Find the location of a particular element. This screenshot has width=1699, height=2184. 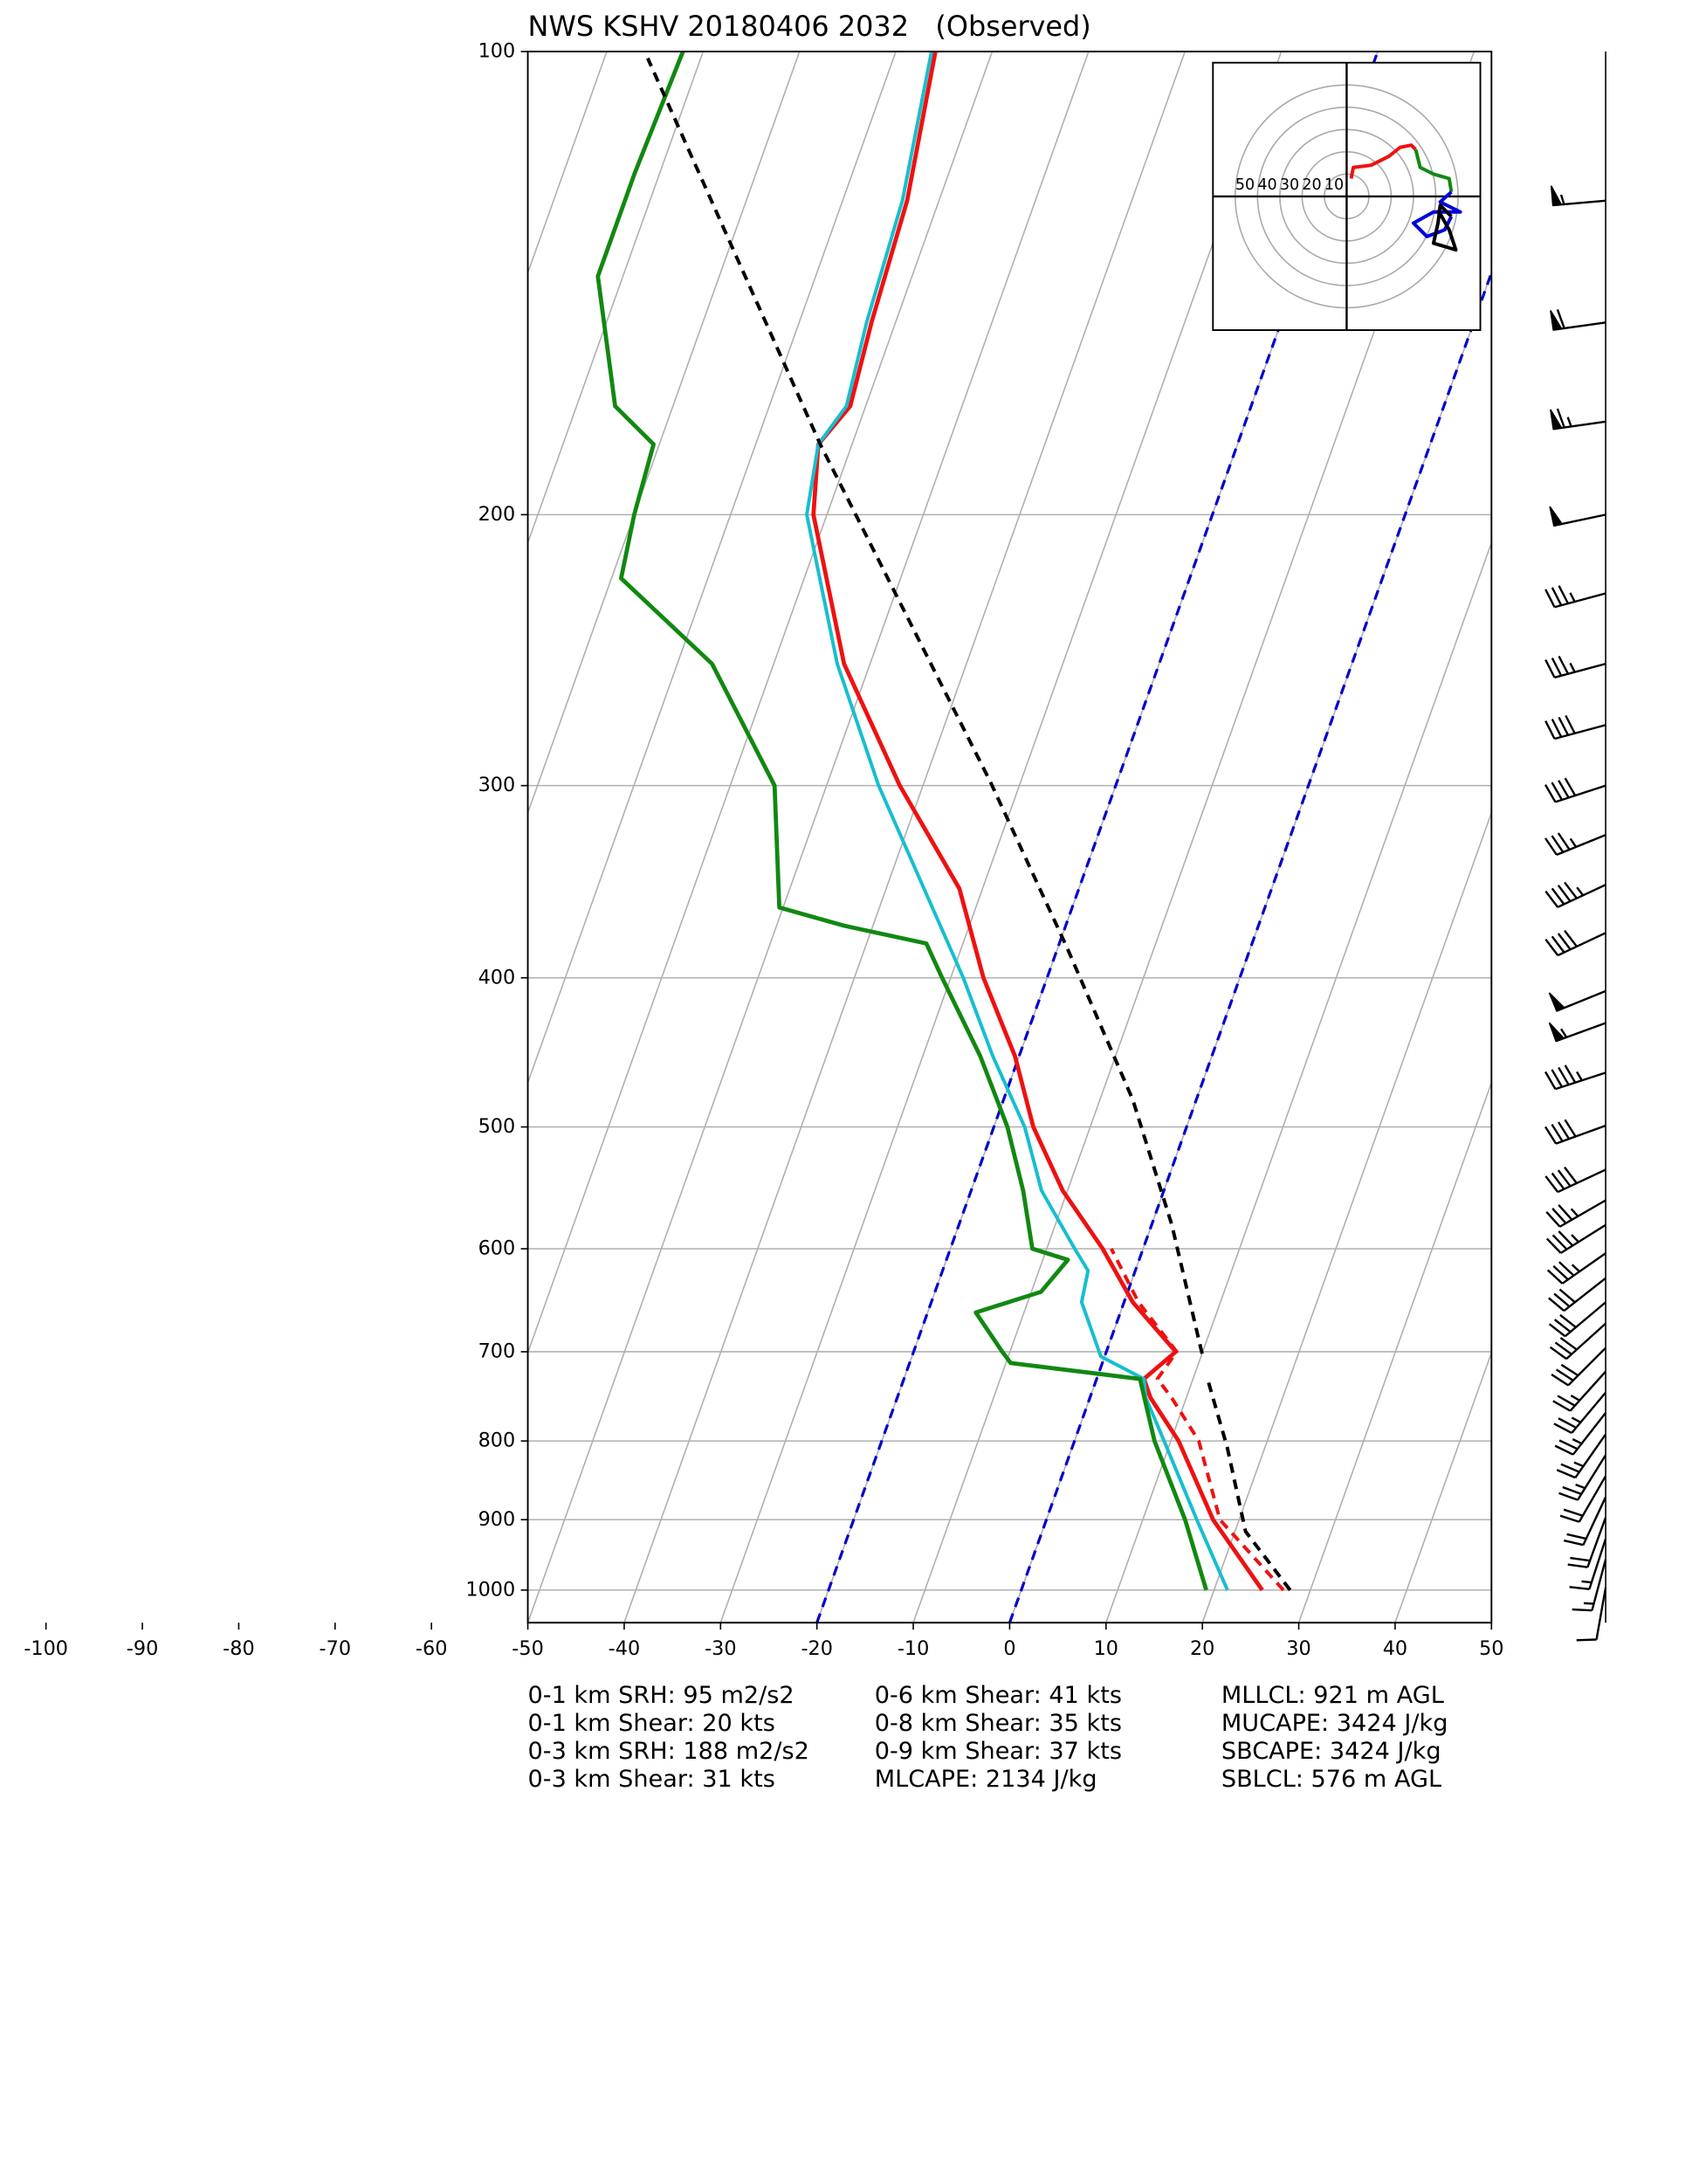

y-tick-label: 300 is located at coordinates (497, 785).